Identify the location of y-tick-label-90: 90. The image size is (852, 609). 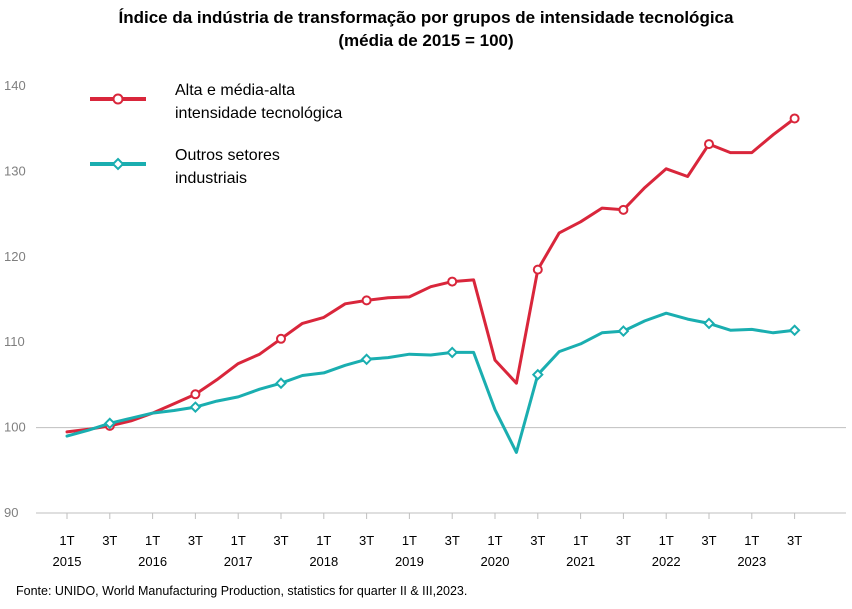
(11, 512).